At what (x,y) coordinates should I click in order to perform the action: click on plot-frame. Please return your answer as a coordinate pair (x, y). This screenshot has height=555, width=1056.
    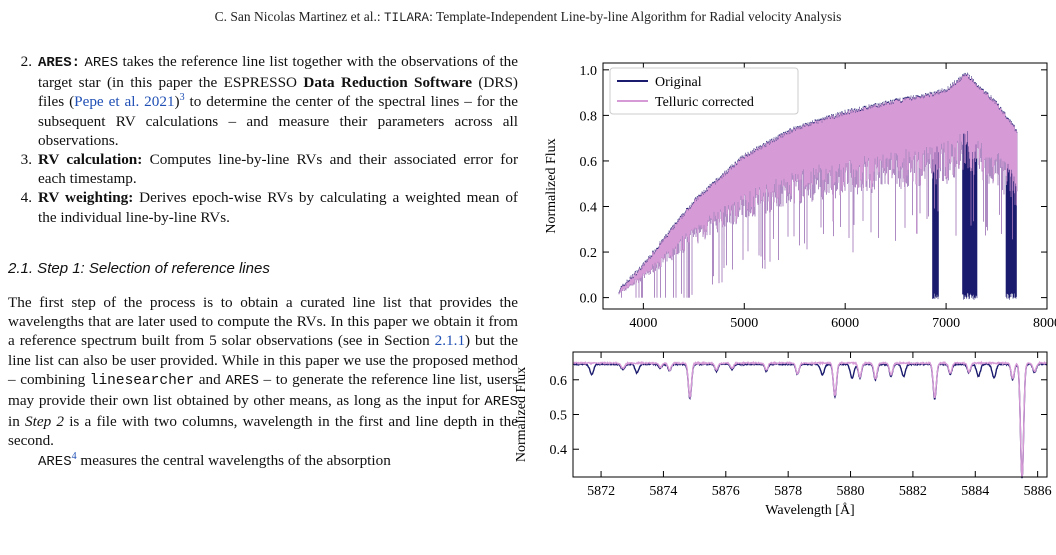
    Looking at the image, I should click on (810, 414).